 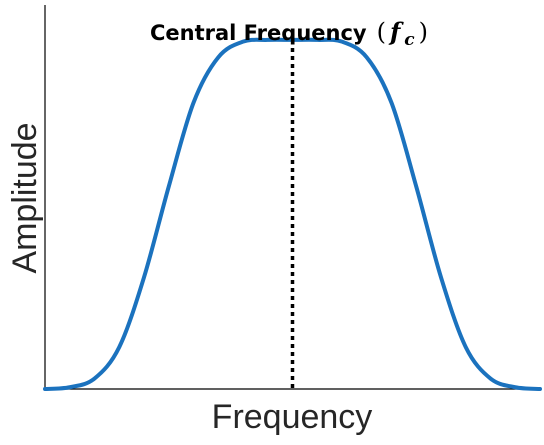 I want to click on chart-title: Central Frequency ( f c ), so click(x=289, y=33).